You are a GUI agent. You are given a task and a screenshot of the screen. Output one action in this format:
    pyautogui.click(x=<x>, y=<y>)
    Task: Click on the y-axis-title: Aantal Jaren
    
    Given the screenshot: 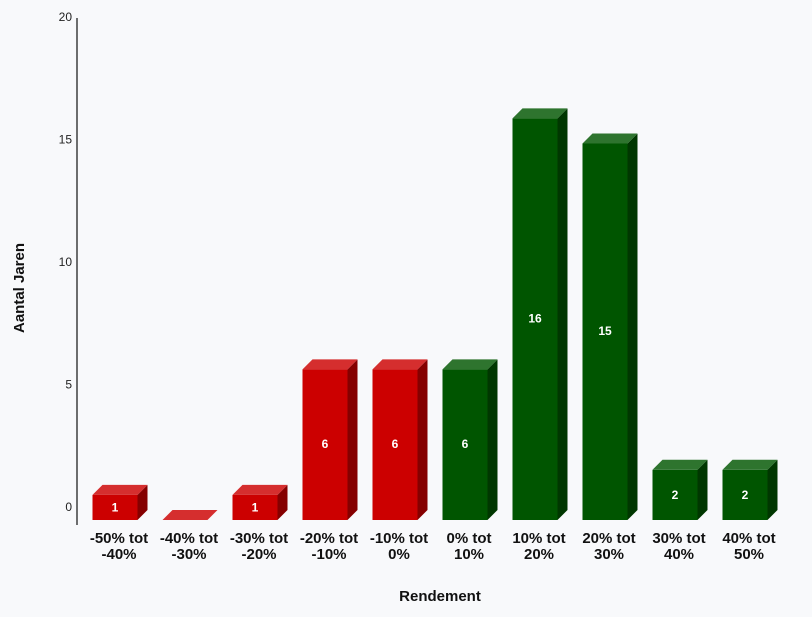 What is the action you would take?
    pyautogui.click(x=19, y=288)
    